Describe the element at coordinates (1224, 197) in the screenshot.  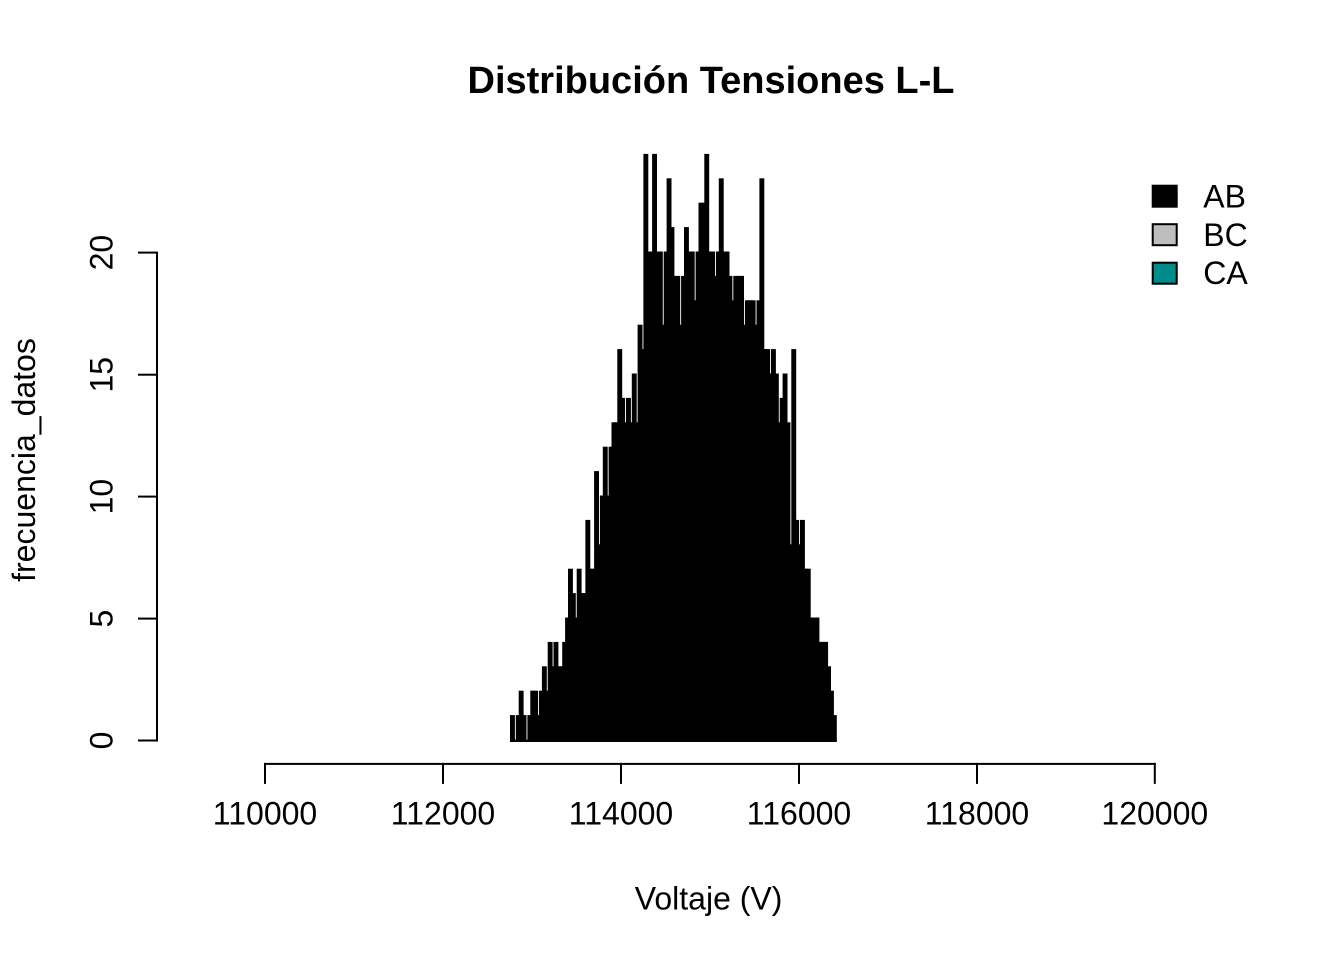
I see `svg-text: AB` at that location.